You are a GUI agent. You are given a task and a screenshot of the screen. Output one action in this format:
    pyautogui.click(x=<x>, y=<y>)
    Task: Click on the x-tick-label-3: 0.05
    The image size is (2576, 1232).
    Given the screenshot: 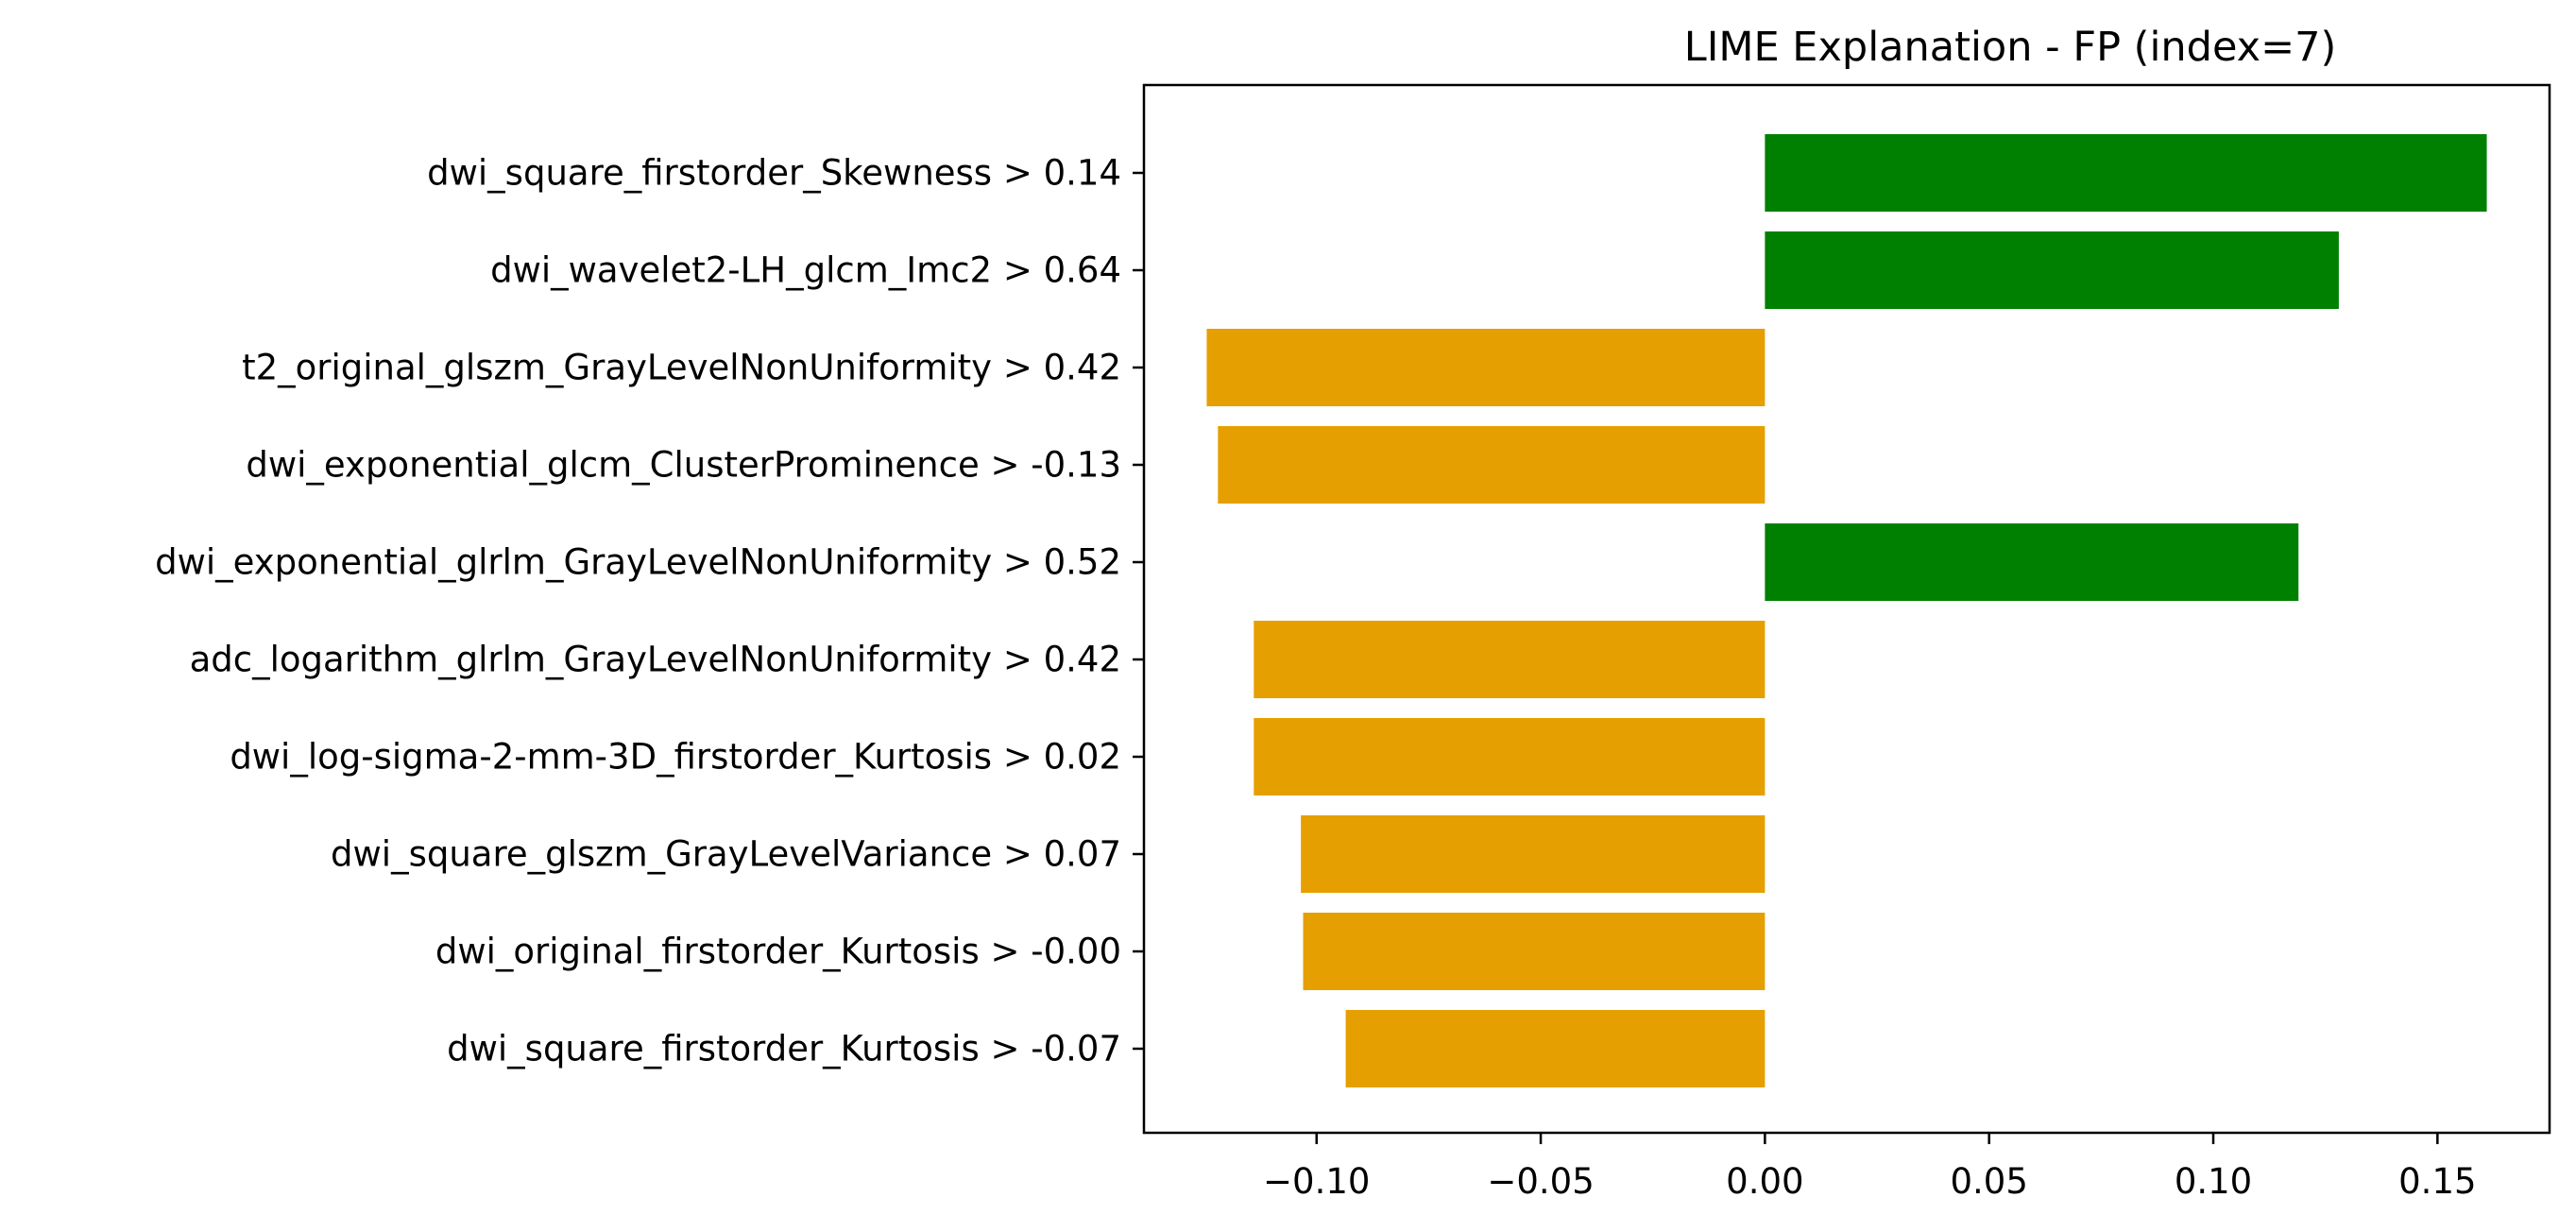 What is the action you would take?
    pyautogui.click(x=1990, y=1181)
    